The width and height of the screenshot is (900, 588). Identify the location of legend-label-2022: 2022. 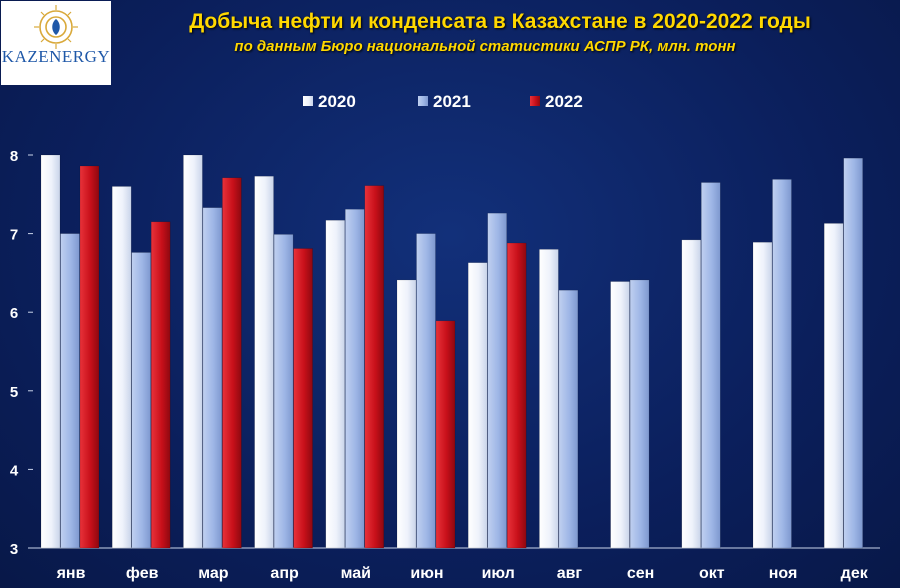
(564, 101).